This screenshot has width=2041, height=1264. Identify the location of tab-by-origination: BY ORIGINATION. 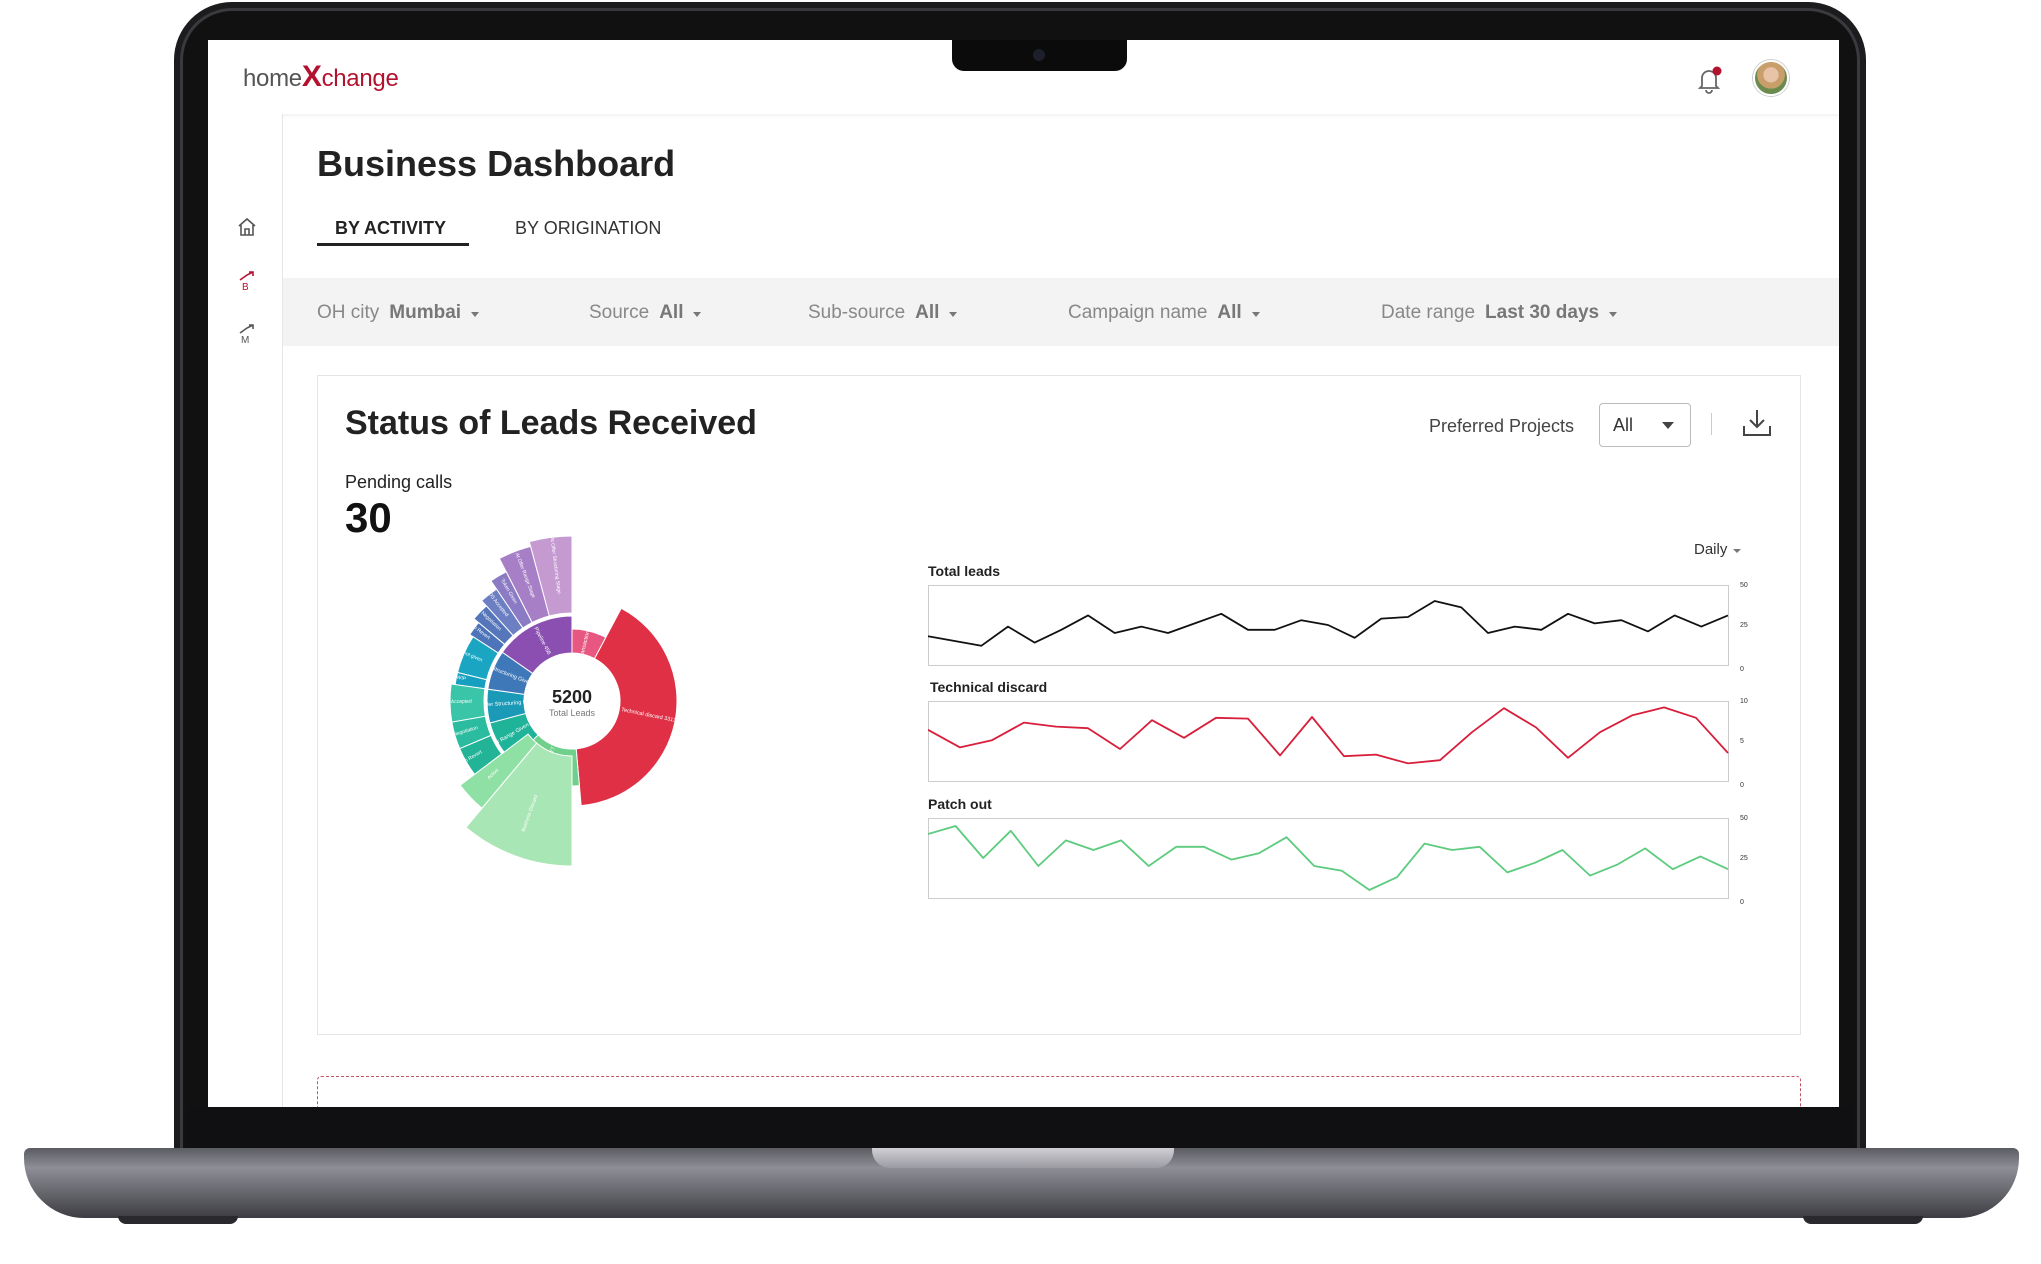
(588, 228).